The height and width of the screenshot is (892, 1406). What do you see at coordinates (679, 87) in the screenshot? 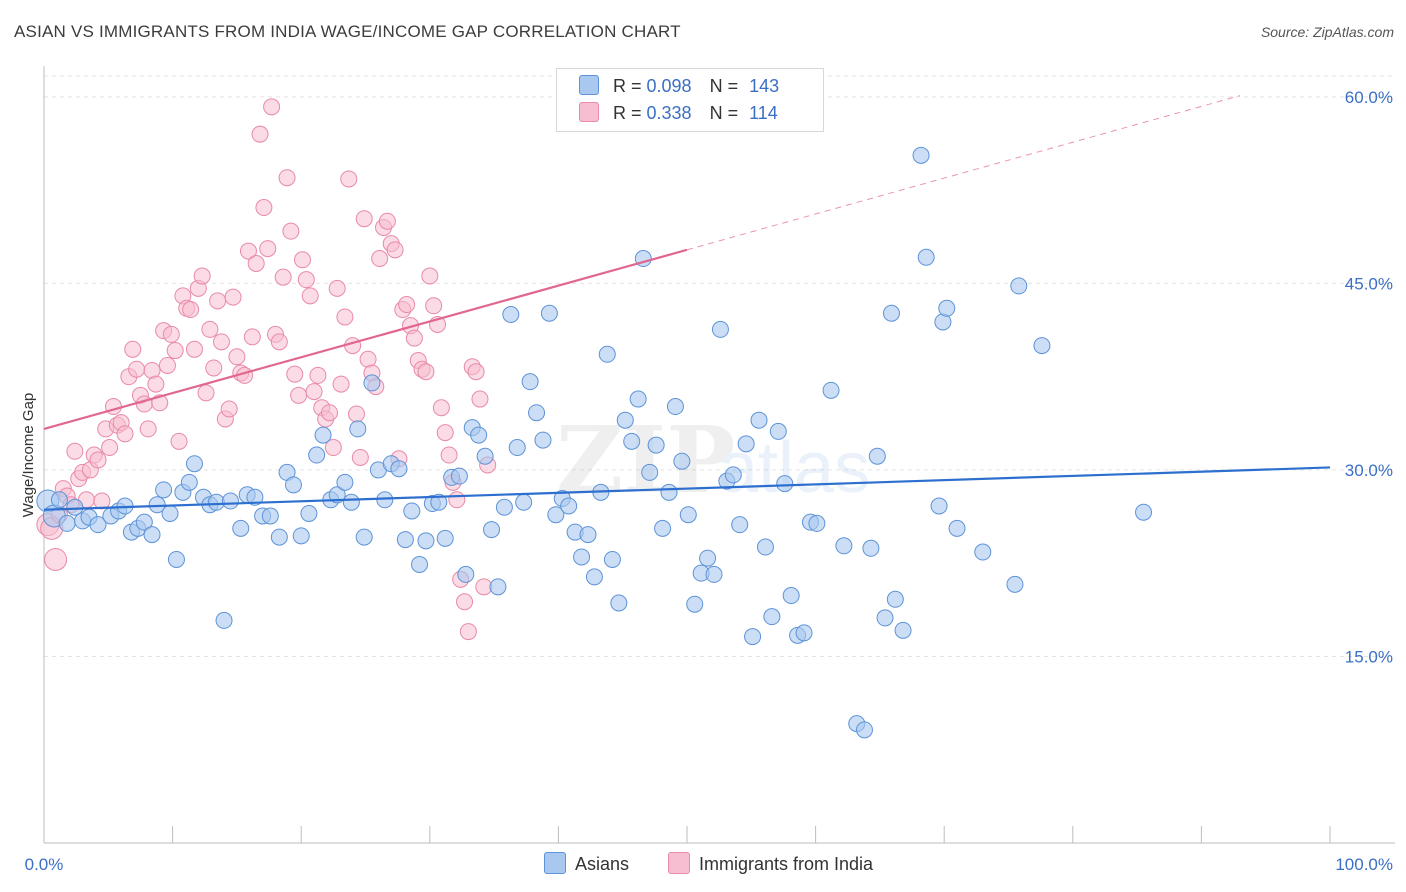
I see `legend-row-asians: R = 0.098 N = 143` at bounding box center [679, 87].